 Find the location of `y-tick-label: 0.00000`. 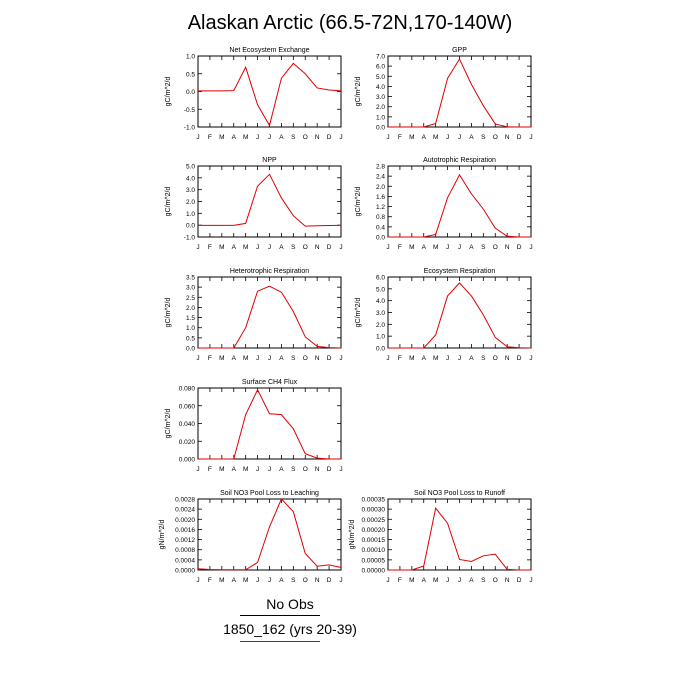

y-tick-label: 0.00000 is located at coordinates (374, 571).